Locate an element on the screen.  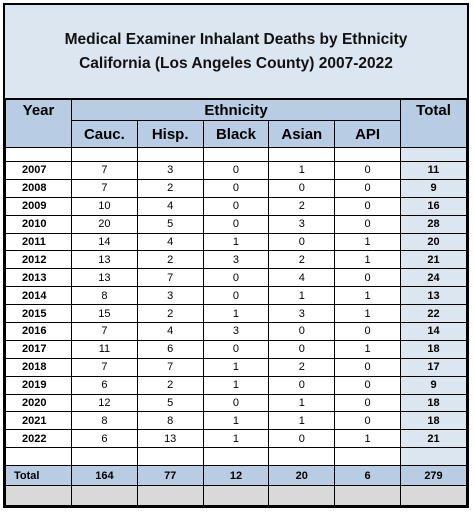
value-cell: 5 is located at coordinates (170, 403).